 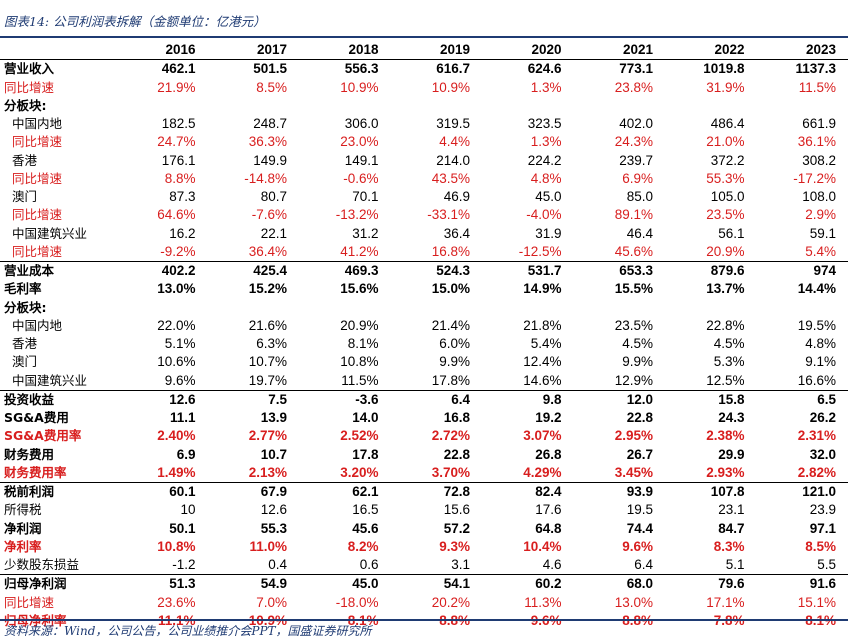 What do you see at coordinates (633, 325) in the screenshot?
I see `value-cell: 23.5%` at bounding box center [633, 325].